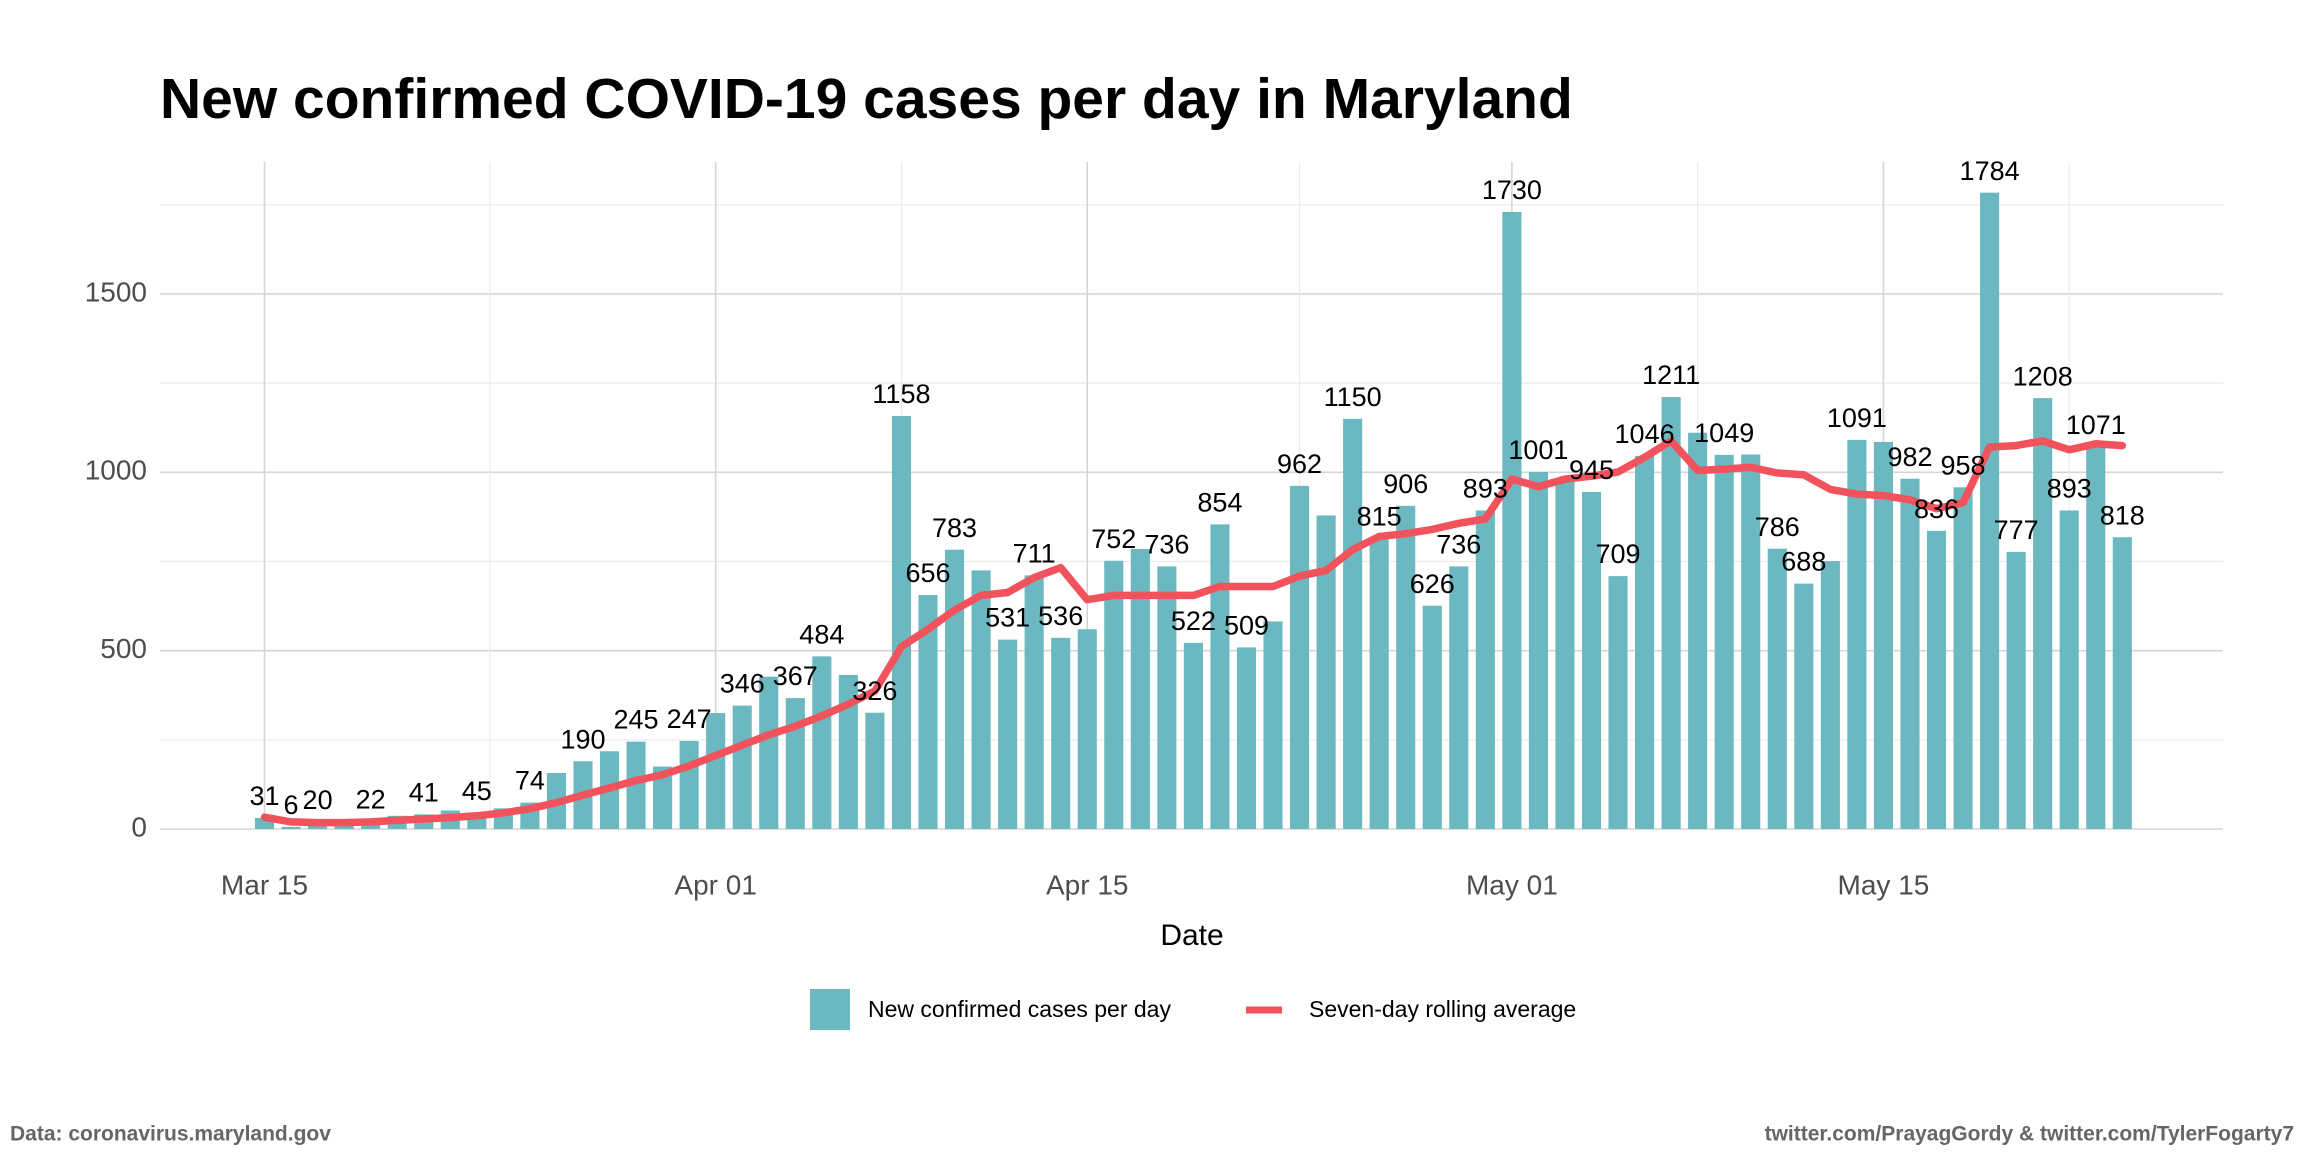 The width and height of the screenshot is (2304, 1152). What do you see at coordinates (318, 800) in the screenshot?
I see `value-label: 20` at bounding box center [318, 800].